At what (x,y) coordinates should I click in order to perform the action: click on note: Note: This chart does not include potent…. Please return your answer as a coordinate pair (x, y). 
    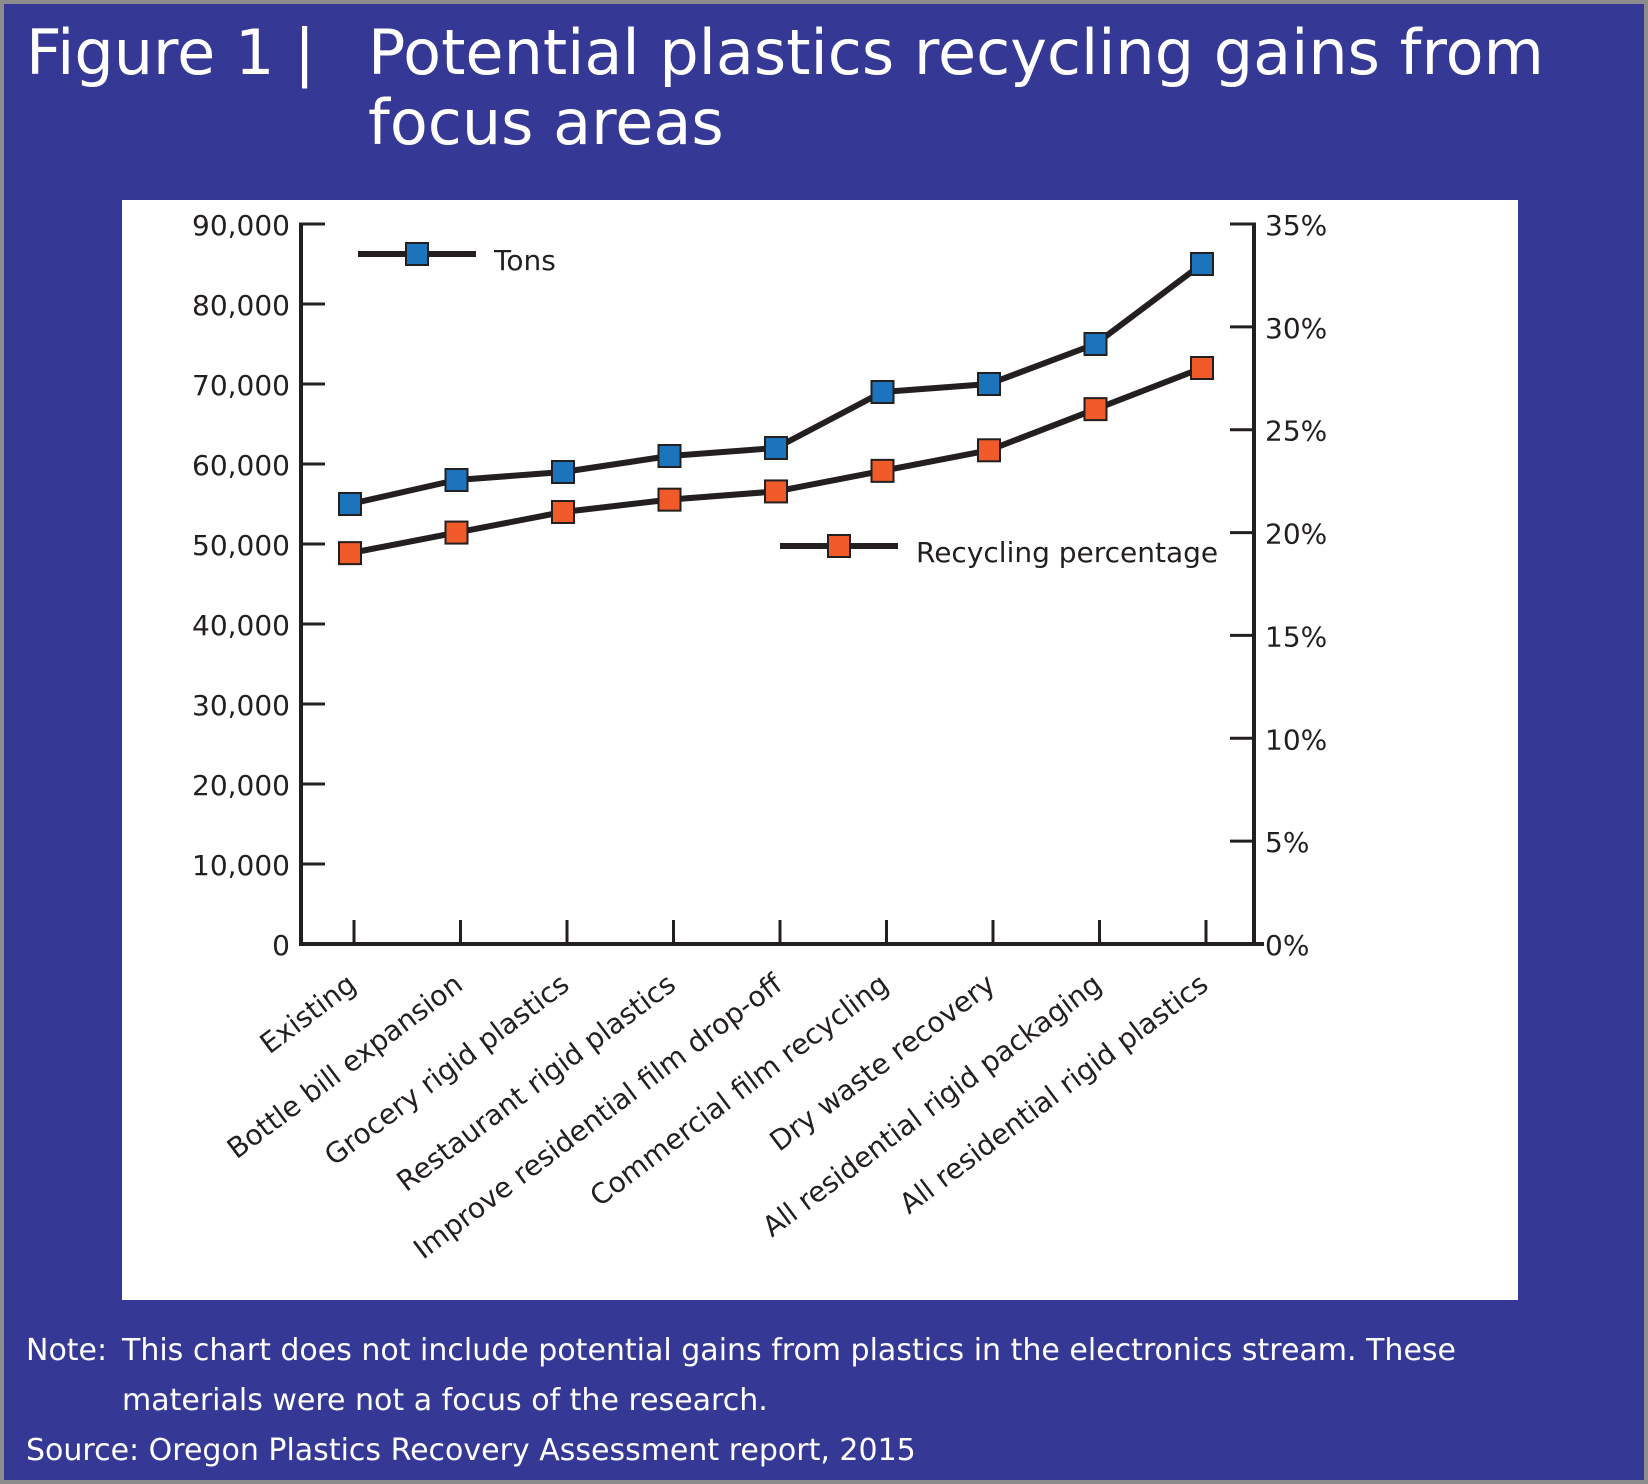
    Looking at the image, I should click on (826, 1376).